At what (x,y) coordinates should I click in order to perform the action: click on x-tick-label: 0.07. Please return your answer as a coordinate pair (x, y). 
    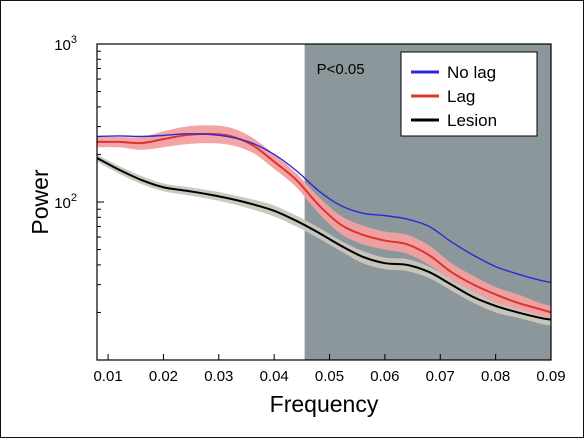
    Looking at the image, I should click on (440, 376).